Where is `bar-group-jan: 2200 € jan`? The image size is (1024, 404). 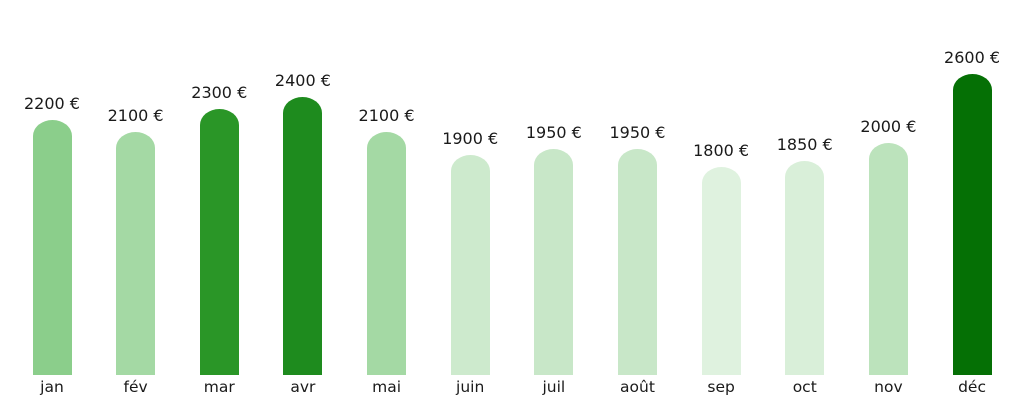 bar-group-jan: 2200 € jan is located at coordinates (56, 202).